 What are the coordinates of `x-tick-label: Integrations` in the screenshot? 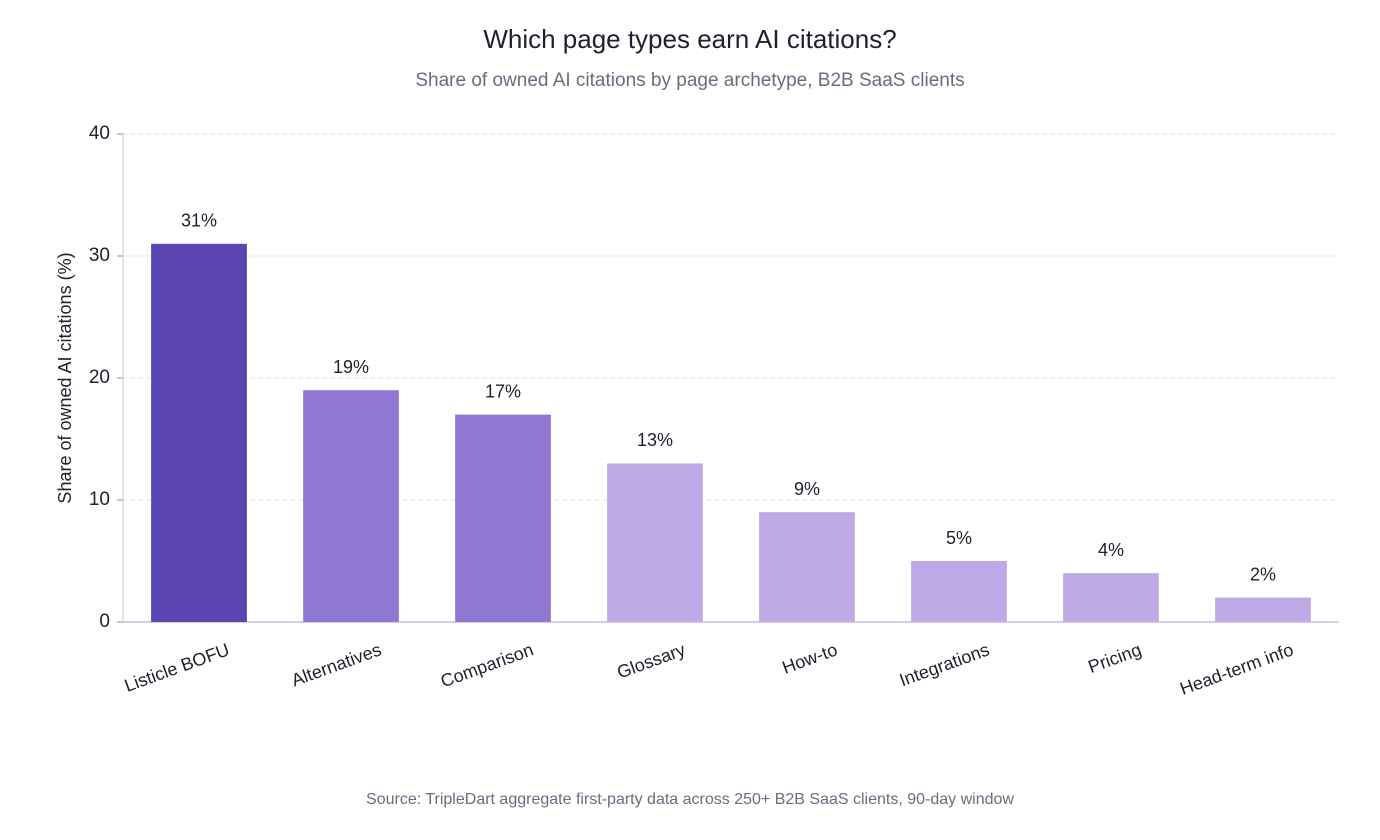 It's located at (944, 664).